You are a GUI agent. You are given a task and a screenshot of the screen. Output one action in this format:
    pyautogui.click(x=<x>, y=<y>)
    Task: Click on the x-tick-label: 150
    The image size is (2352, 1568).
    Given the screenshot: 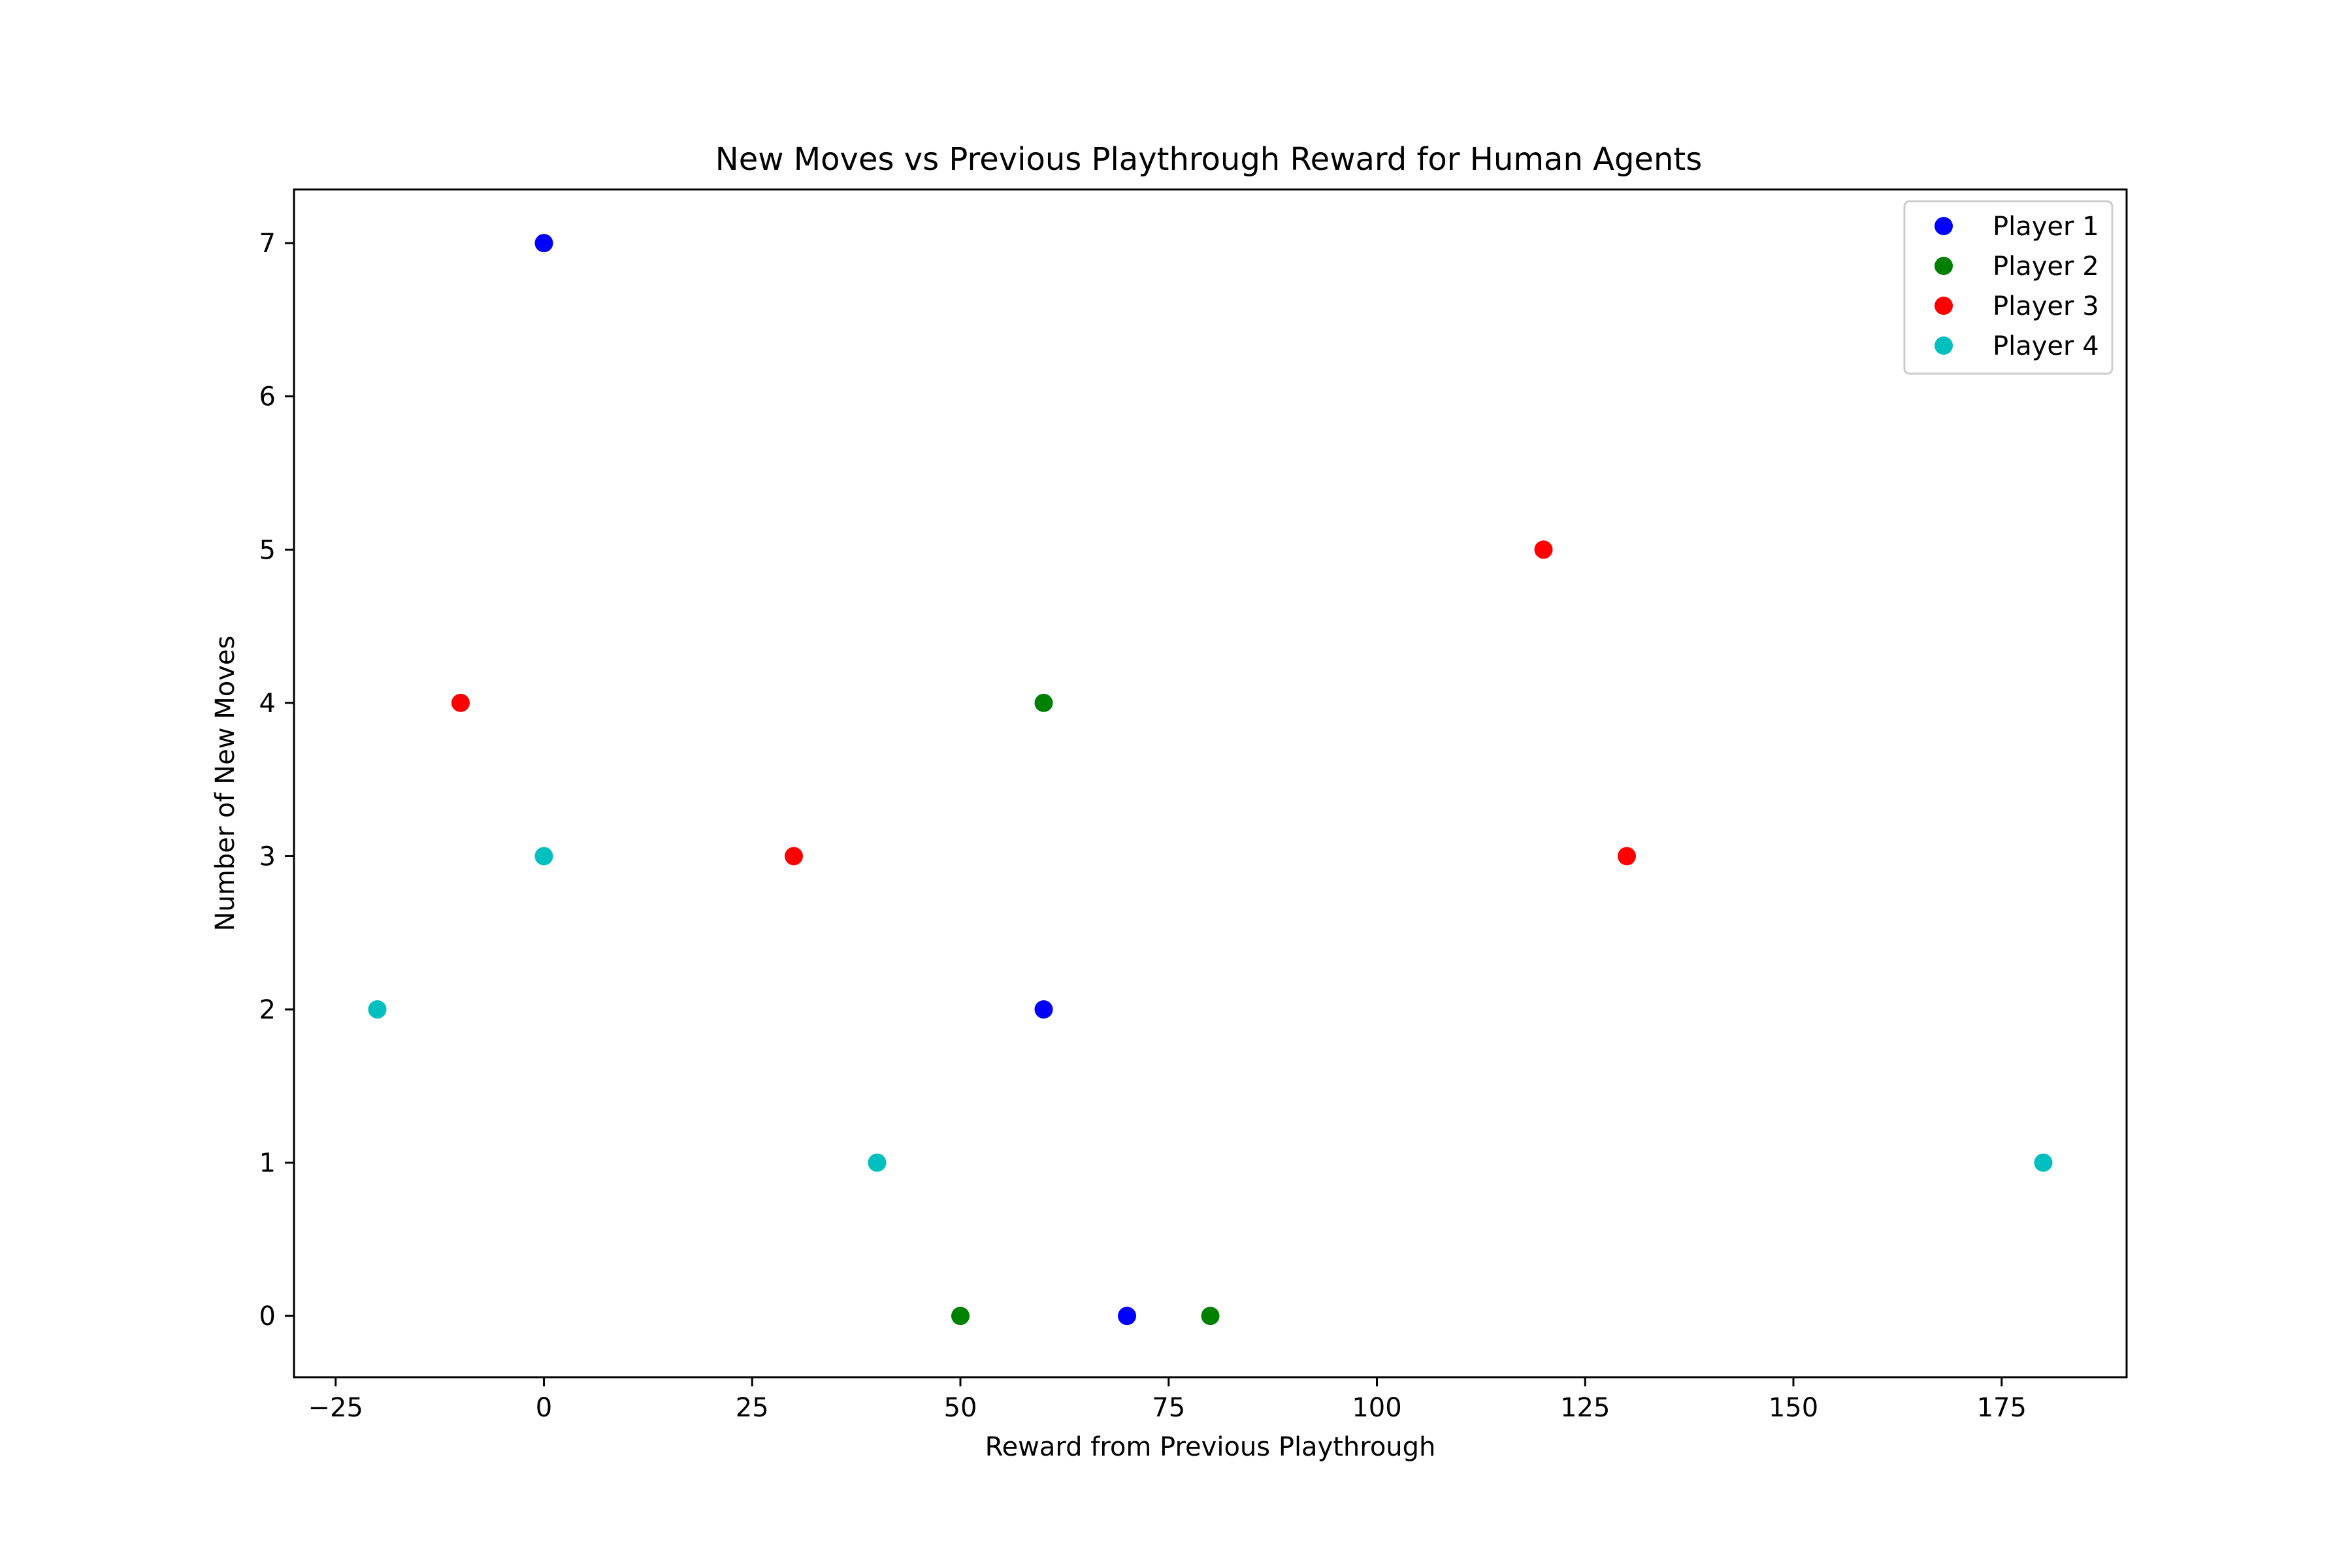 What is the action you would take?
    pyautogui.click(x=1793, y=1408)
    